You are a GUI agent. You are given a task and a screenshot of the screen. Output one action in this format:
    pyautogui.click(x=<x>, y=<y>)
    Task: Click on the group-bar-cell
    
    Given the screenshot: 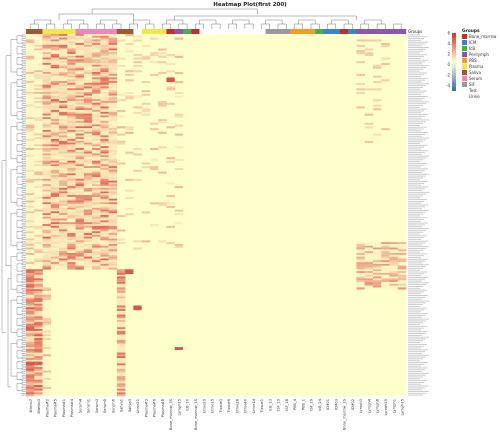 What is the action you would take?
    pyautogui.click(x=245, y=31)
    